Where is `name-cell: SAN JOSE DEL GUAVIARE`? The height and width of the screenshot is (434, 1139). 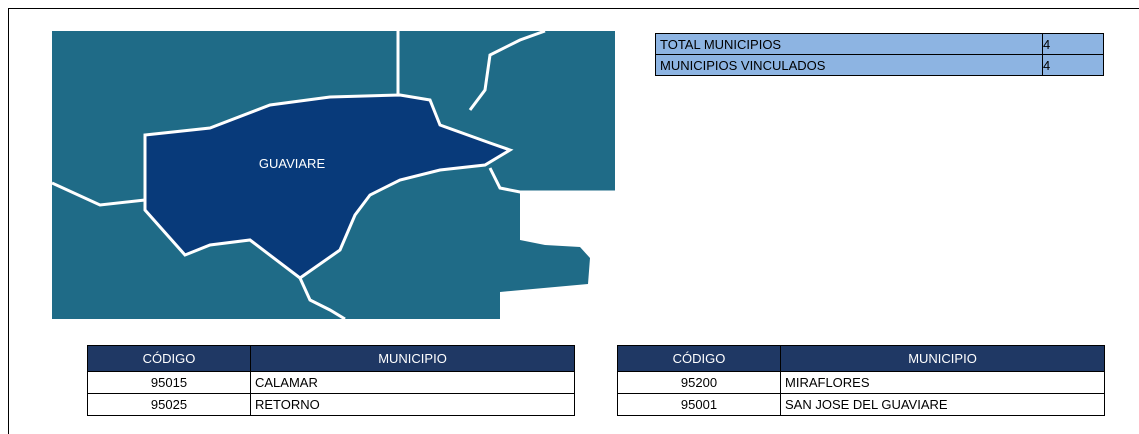 name-cell: SAN JOSE DEL GUAVIARE is located at coordinates (942, 404).